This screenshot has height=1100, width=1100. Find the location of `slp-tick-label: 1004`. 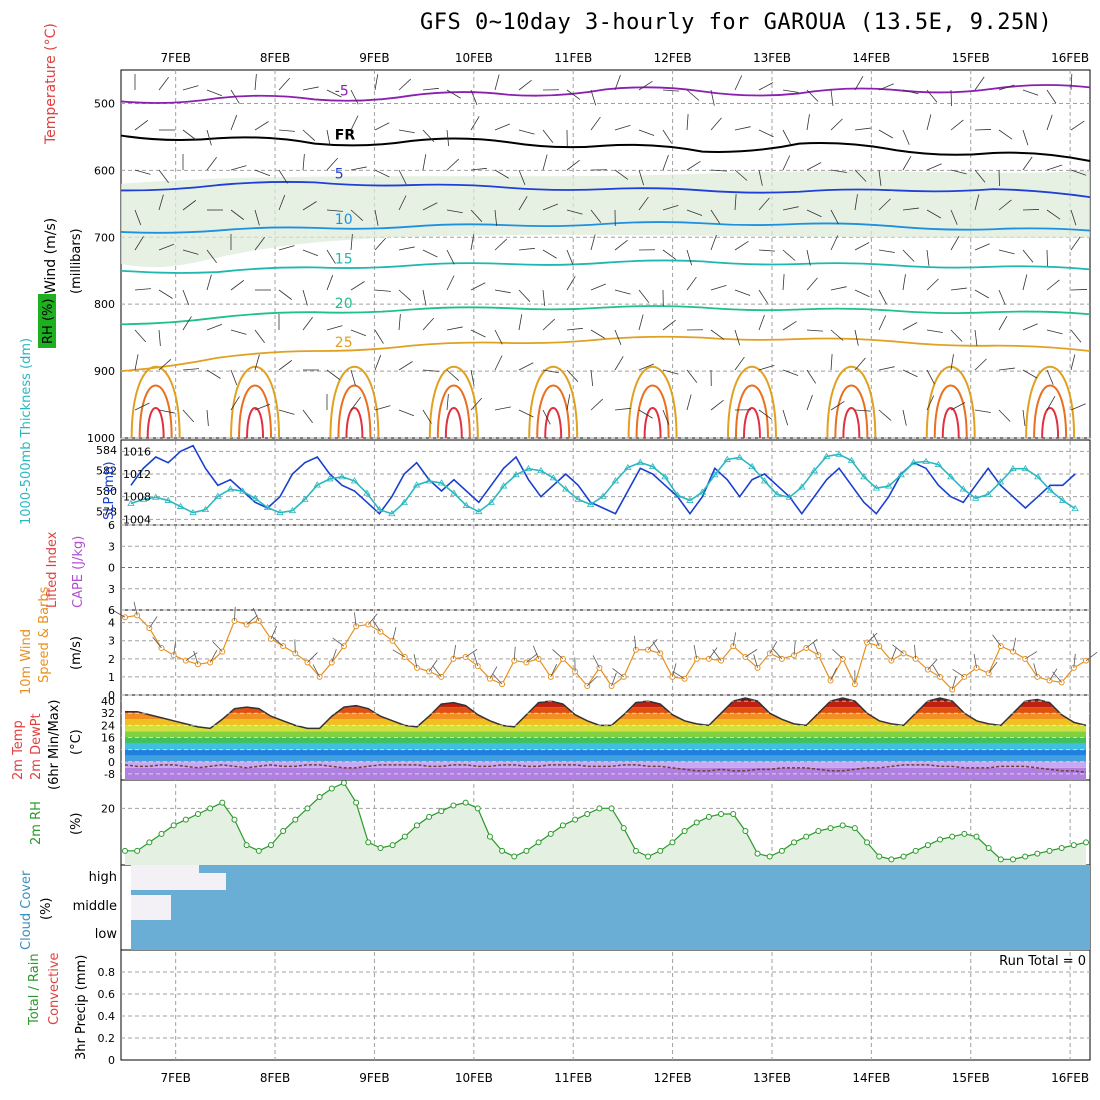

slp-tick-label: 1004 is located at coordinates (137, 519).